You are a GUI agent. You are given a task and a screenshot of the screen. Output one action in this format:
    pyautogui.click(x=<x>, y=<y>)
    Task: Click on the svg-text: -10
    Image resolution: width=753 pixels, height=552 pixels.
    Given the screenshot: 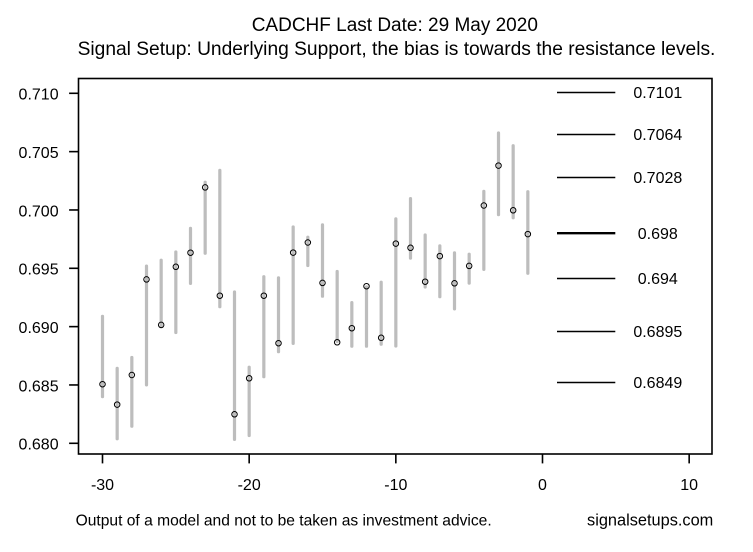 What is the action you would take?
    pyautogui.click(x=395, y=485)
    